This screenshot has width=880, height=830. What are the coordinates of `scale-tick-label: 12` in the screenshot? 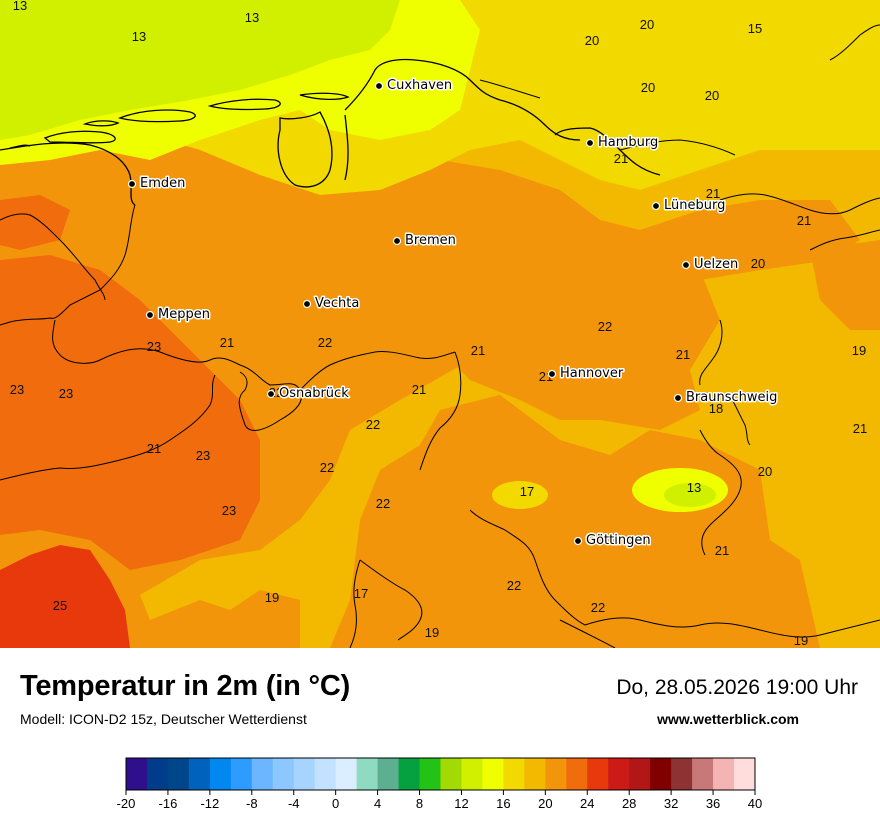 It's located at (461, 803).